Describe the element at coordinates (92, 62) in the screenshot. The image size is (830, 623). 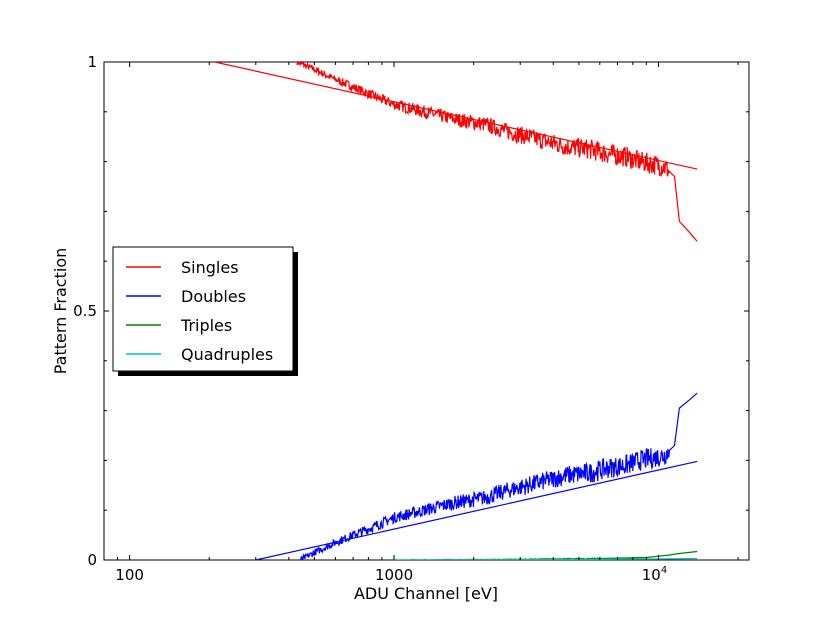
I see `y-tick-label: 1` at that location.